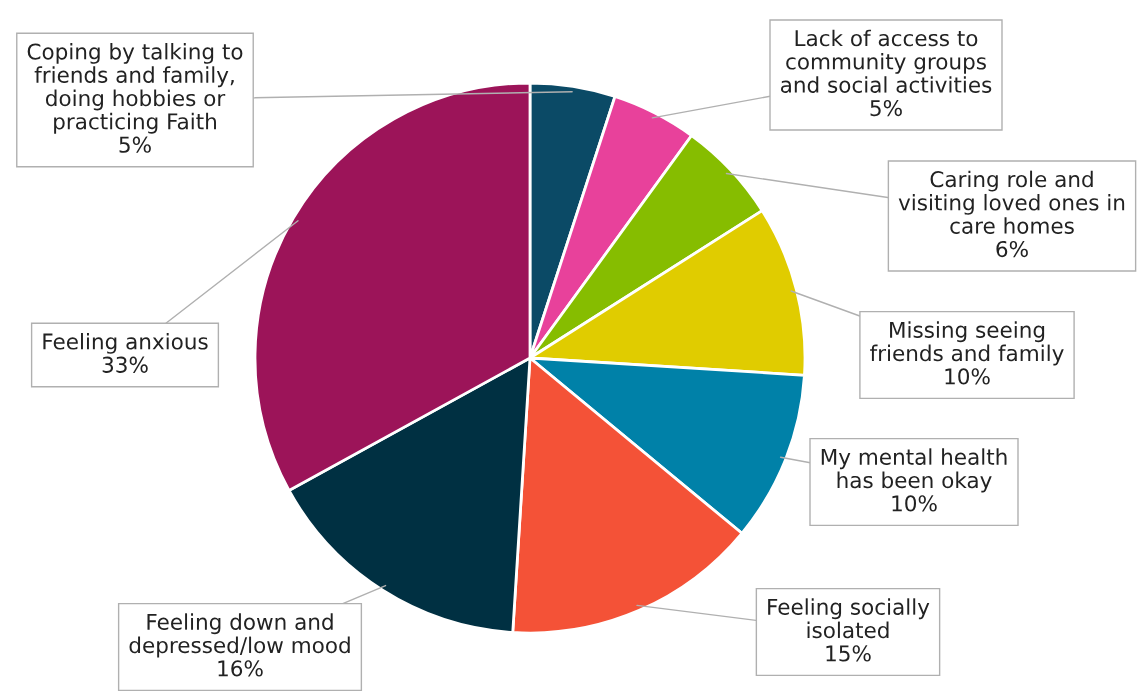 This screenshot has width=1146, height=698. What do you see at coordinates (239, 635) in the screenshot?
I see `slice-label: Feeling down and depressed/low mood` at bounding box center [239, 635].